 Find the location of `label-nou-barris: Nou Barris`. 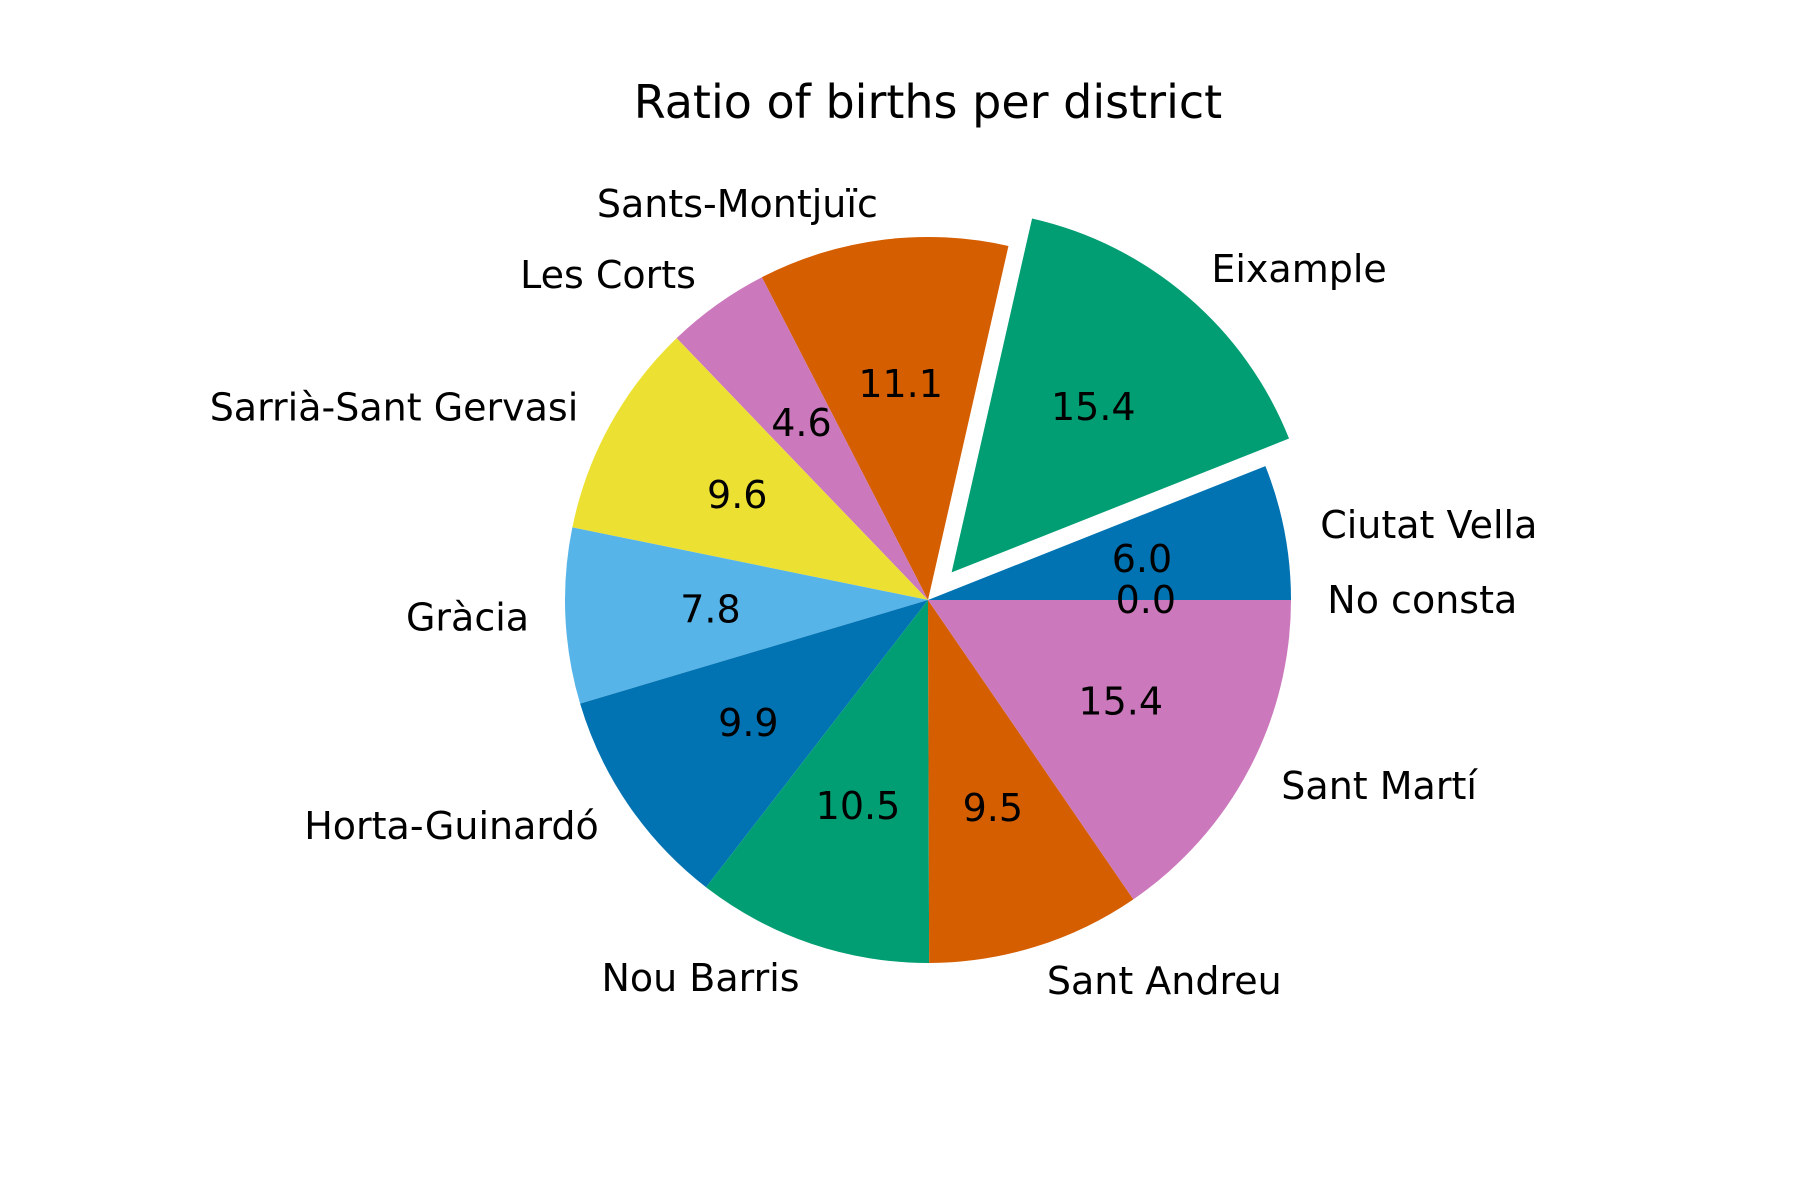

label-nou-barris: Nou Barris is located at coordinates (700, 978).